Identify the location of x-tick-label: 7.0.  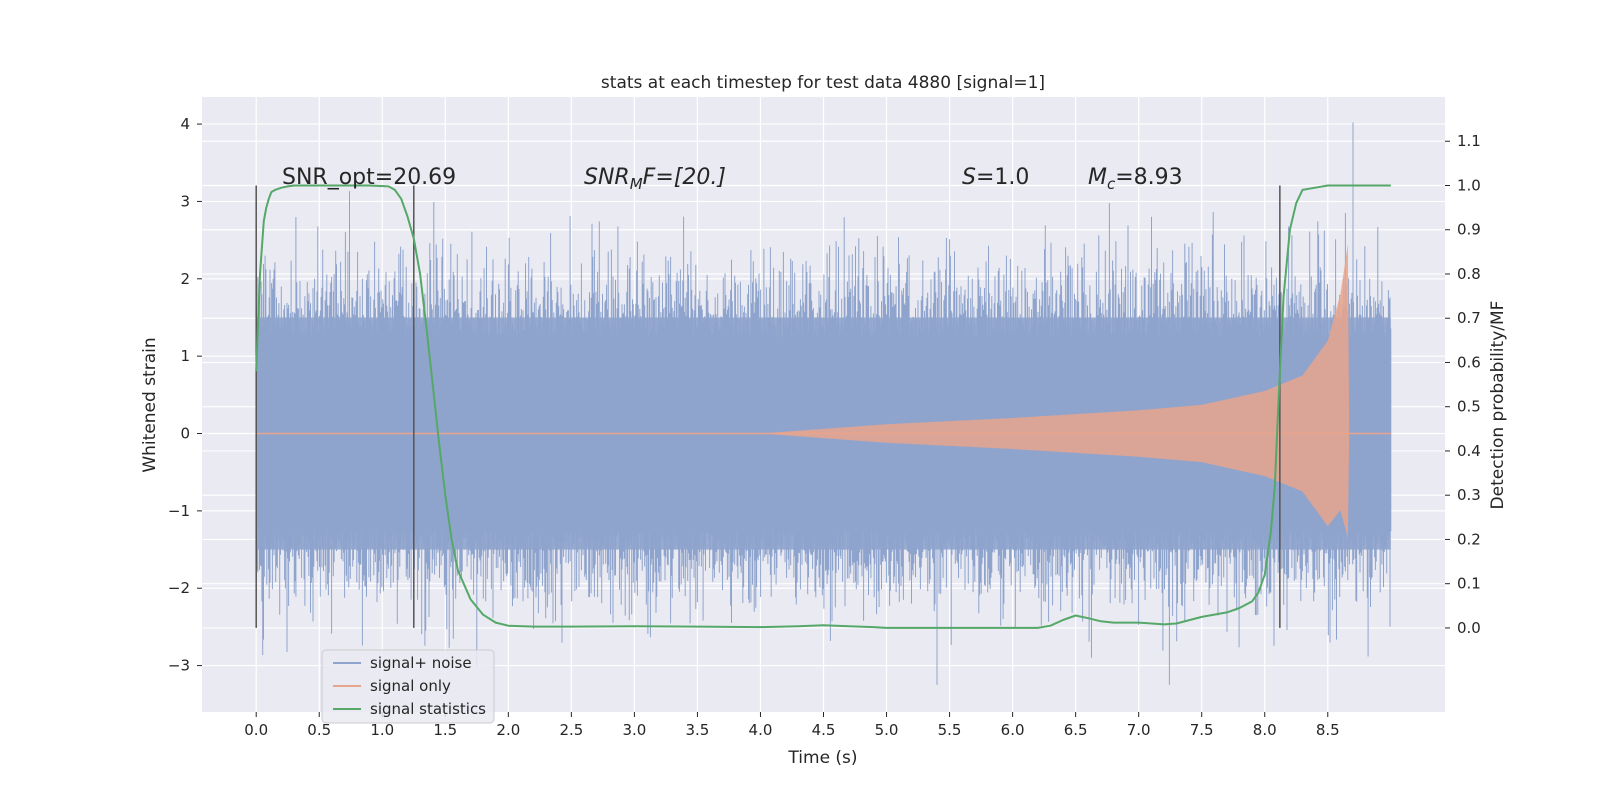
(1139, 730).